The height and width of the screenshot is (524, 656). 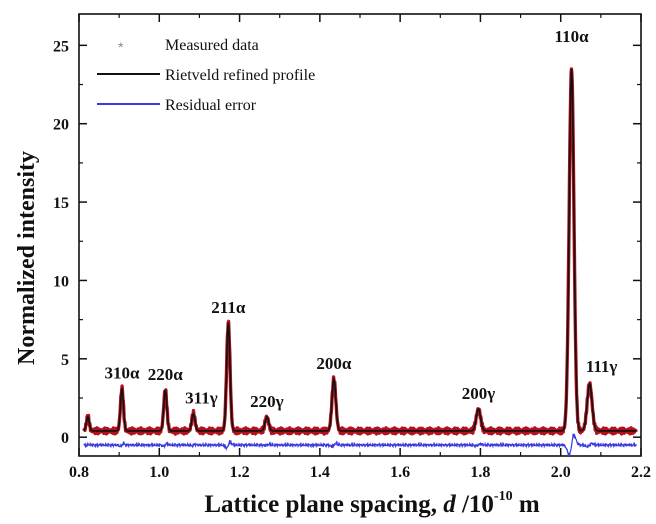 I want to click on x-tick-label: 2.0, so click(x=561, y=472).